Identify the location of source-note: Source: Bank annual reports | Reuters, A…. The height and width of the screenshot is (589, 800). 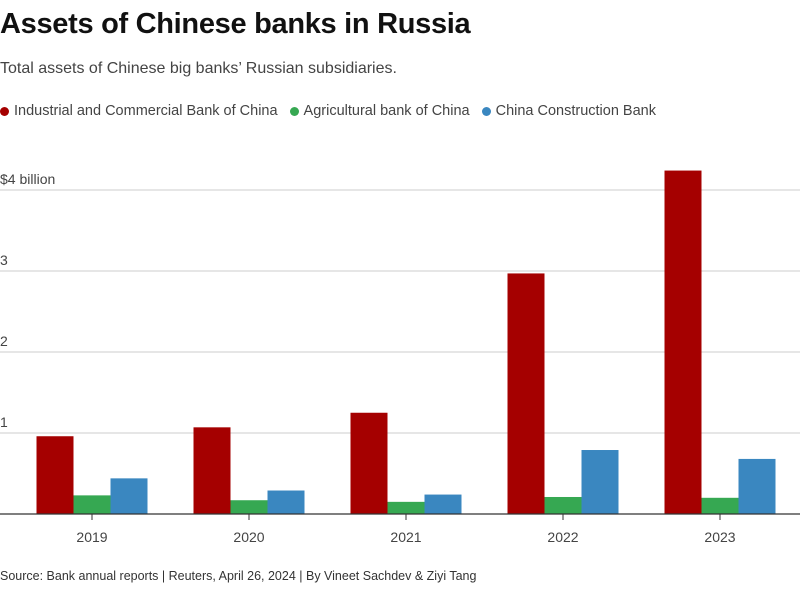
(238, 576).